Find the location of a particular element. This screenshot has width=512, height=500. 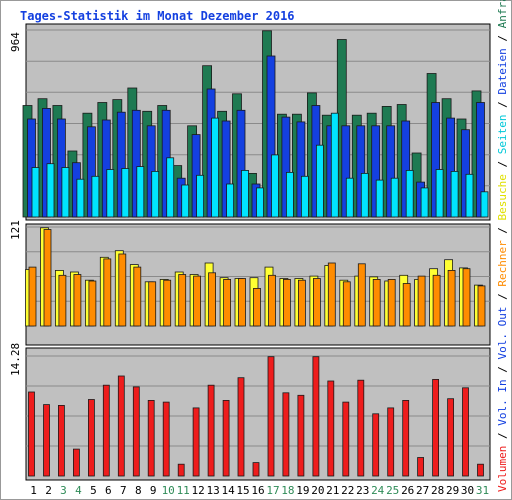

x-tick-label: 5 is located at coordinates (93, 490).